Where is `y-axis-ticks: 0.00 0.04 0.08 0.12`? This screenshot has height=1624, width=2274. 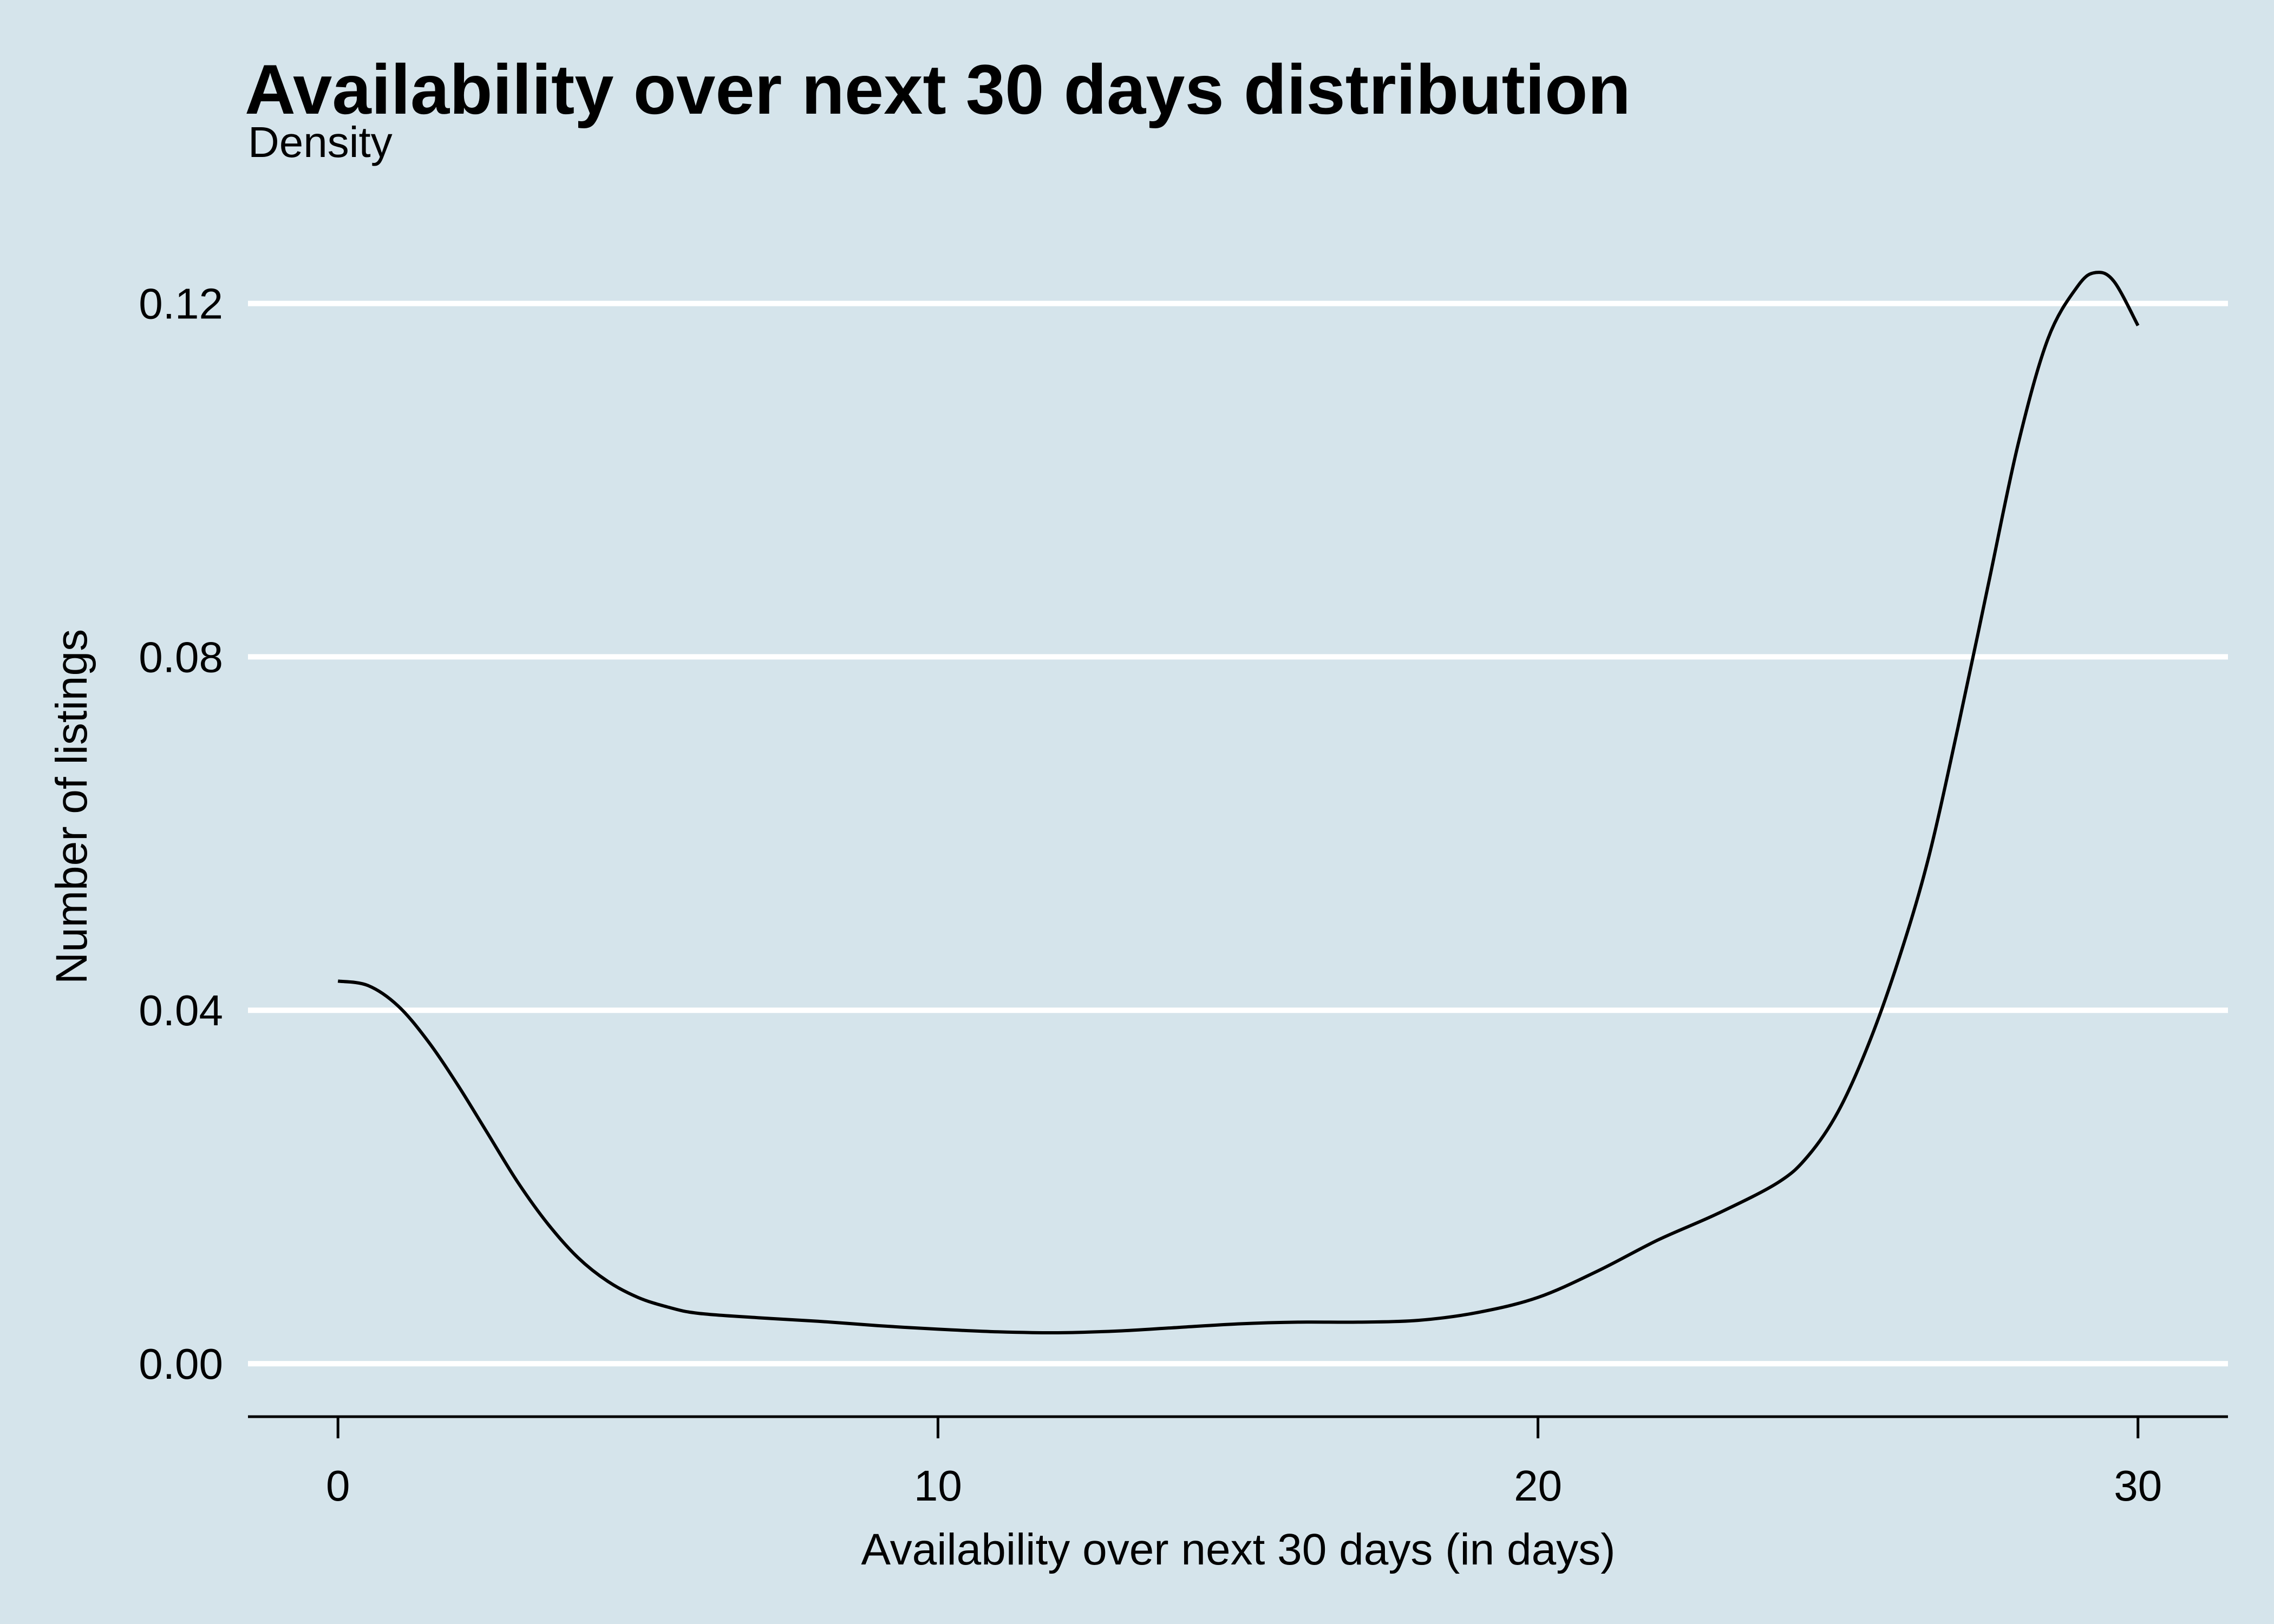 y-axis-ticks: 0.00 0.04 0.08 0.12 is located at coordinates (181, 834).